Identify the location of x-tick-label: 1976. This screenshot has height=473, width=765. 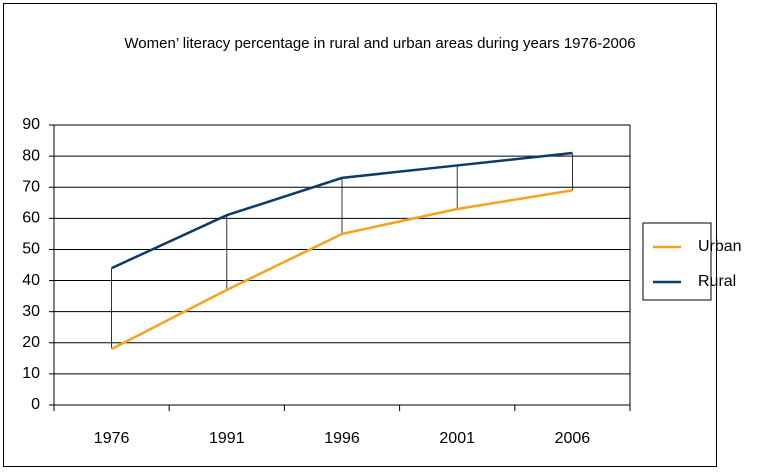
(112, 438).